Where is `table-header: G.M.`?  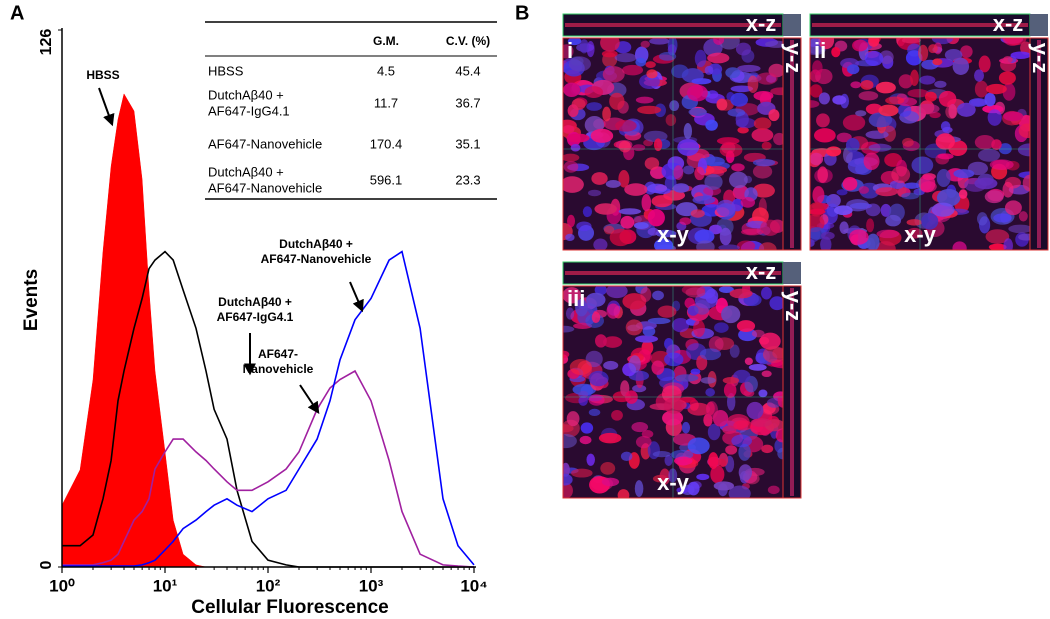 table-header: G.M. is located at coordinates (386, 41).